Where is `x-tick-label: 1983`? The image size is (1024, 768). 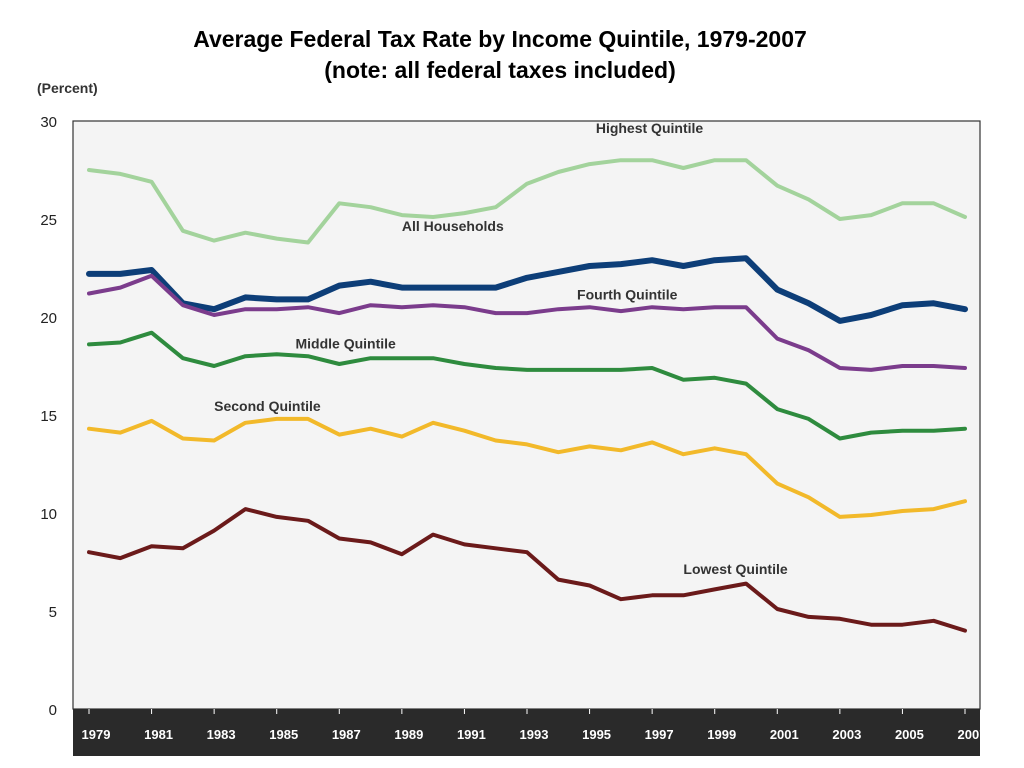 x-tick-label: 1983 is located at coordinates (221, 734).